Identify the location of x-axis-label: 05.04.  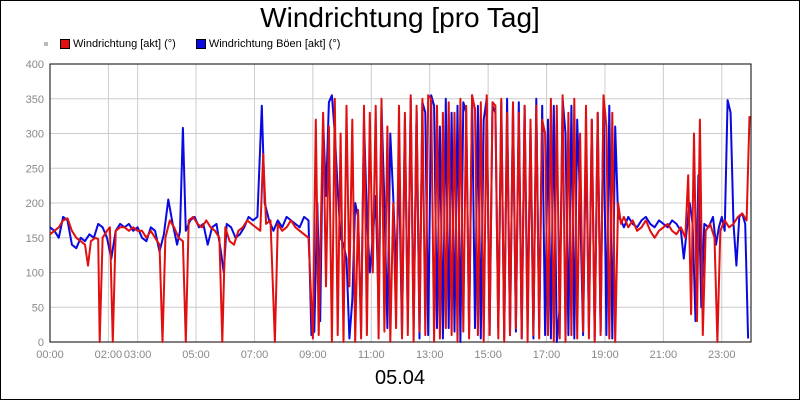
(400, 378).